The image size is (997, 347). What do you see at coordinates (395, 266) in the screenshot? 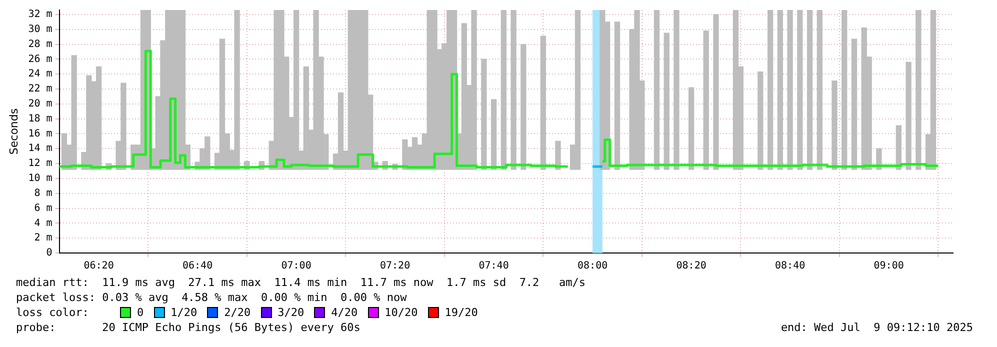
I see `x-tick-label: 07:20` at bounding box center [395, 266].